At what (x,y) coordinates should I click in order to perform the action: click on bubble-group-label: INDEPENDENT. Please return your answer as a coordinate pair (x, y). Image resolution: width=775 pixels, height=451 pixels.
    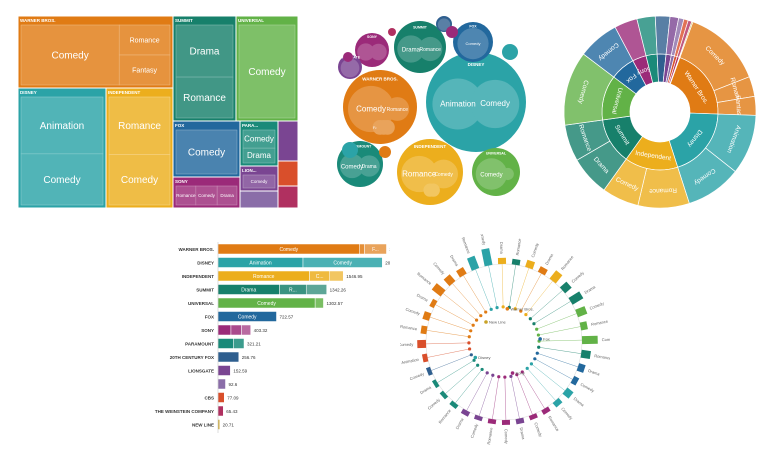
    Looking at the image, I should click on (430, 146).